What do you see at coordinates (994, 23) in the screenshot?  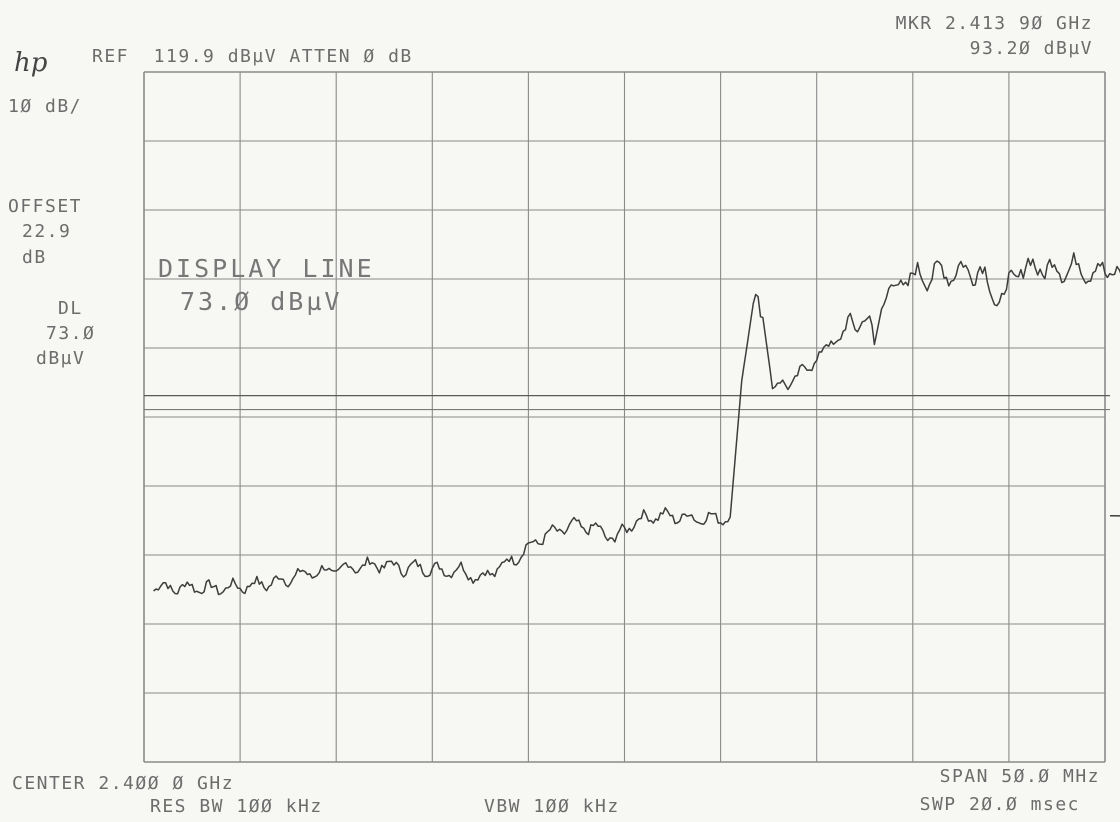 I see `marker-frequency: MKR 2.413 9Ø GHz` at bounding box center [994, 23].